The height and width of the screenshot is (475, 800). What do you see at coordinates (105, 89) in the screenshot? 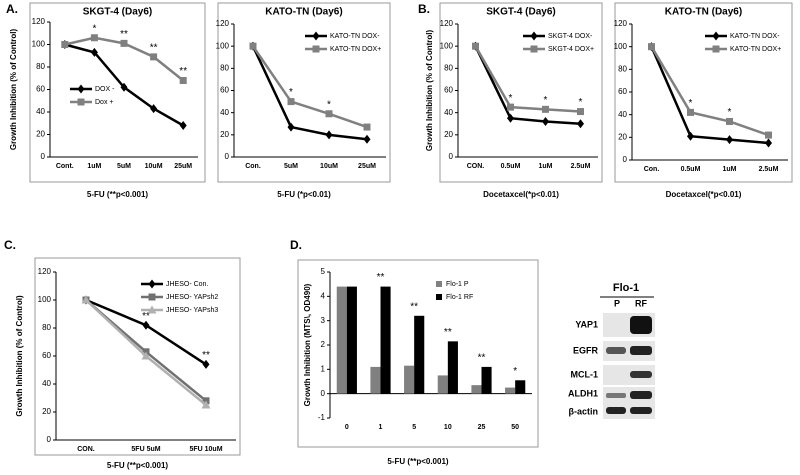
I see `legend-label: DOX -` at bounding box center [105, 89].